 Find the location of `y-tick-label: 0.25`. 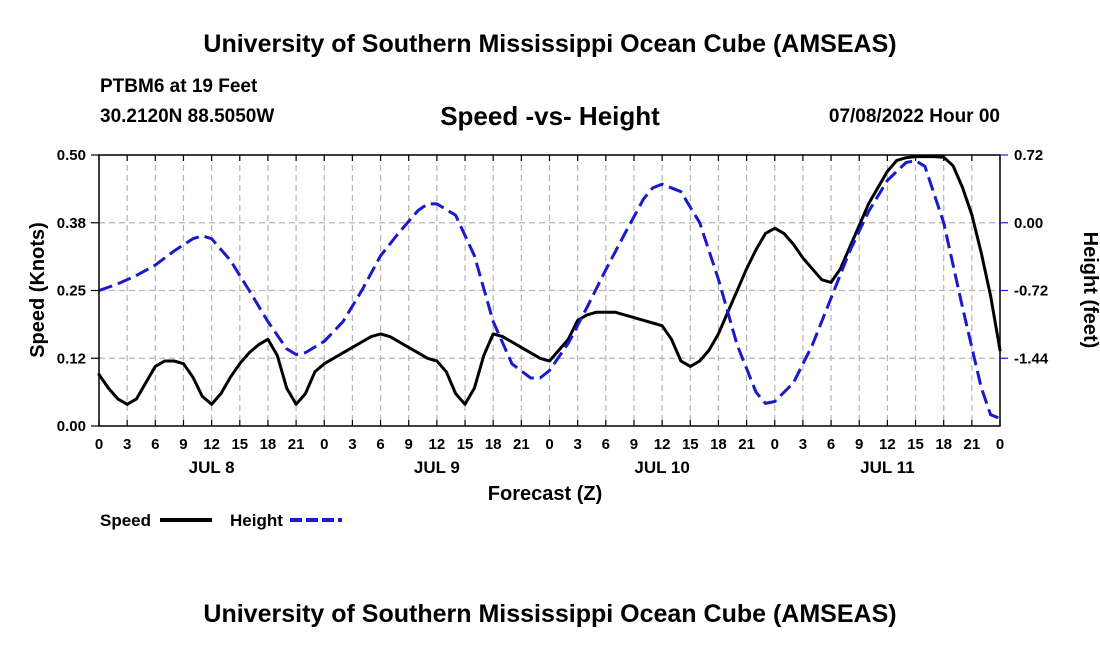

y-tick-label: 0.25 is located at coordinates (71, 291).